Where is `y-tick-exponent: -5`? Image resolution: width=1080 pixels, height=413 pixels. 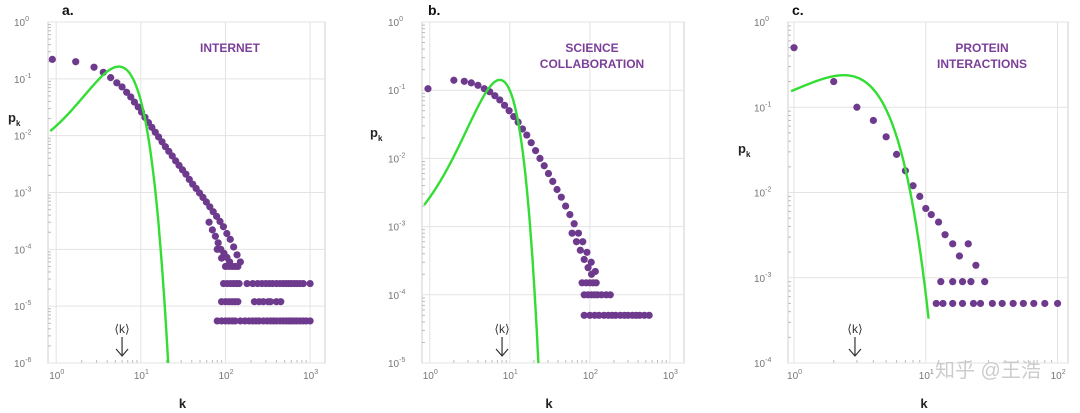 y-tick-exponent: -5 is located at coordinates (28, 303).